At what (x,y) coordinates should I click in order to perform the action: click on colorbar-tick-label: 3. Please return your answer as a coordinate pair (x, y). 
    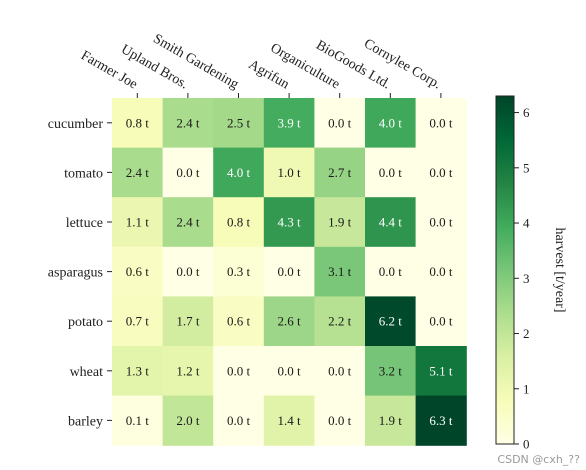
    Looking at the image, I should click on (526, 278).